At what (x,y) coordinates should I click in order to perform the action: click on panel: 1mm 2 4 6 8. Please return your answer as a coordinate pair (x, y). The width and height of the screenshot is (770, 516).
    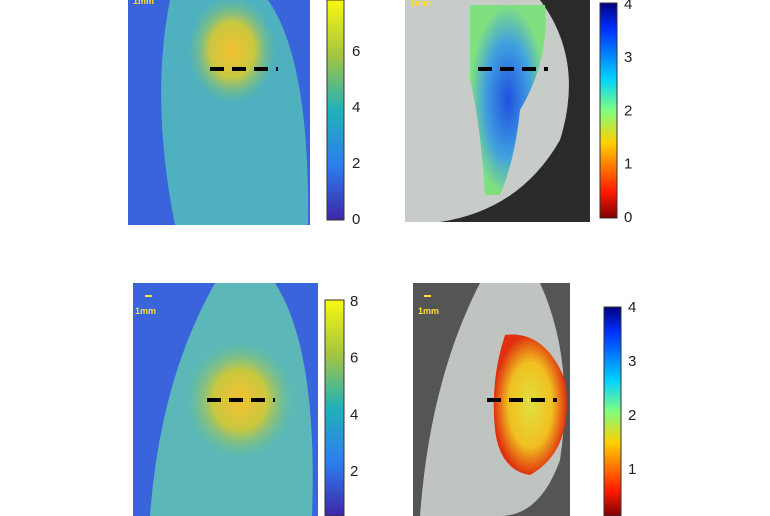
    Looking at the image, I should click on (245, 399).